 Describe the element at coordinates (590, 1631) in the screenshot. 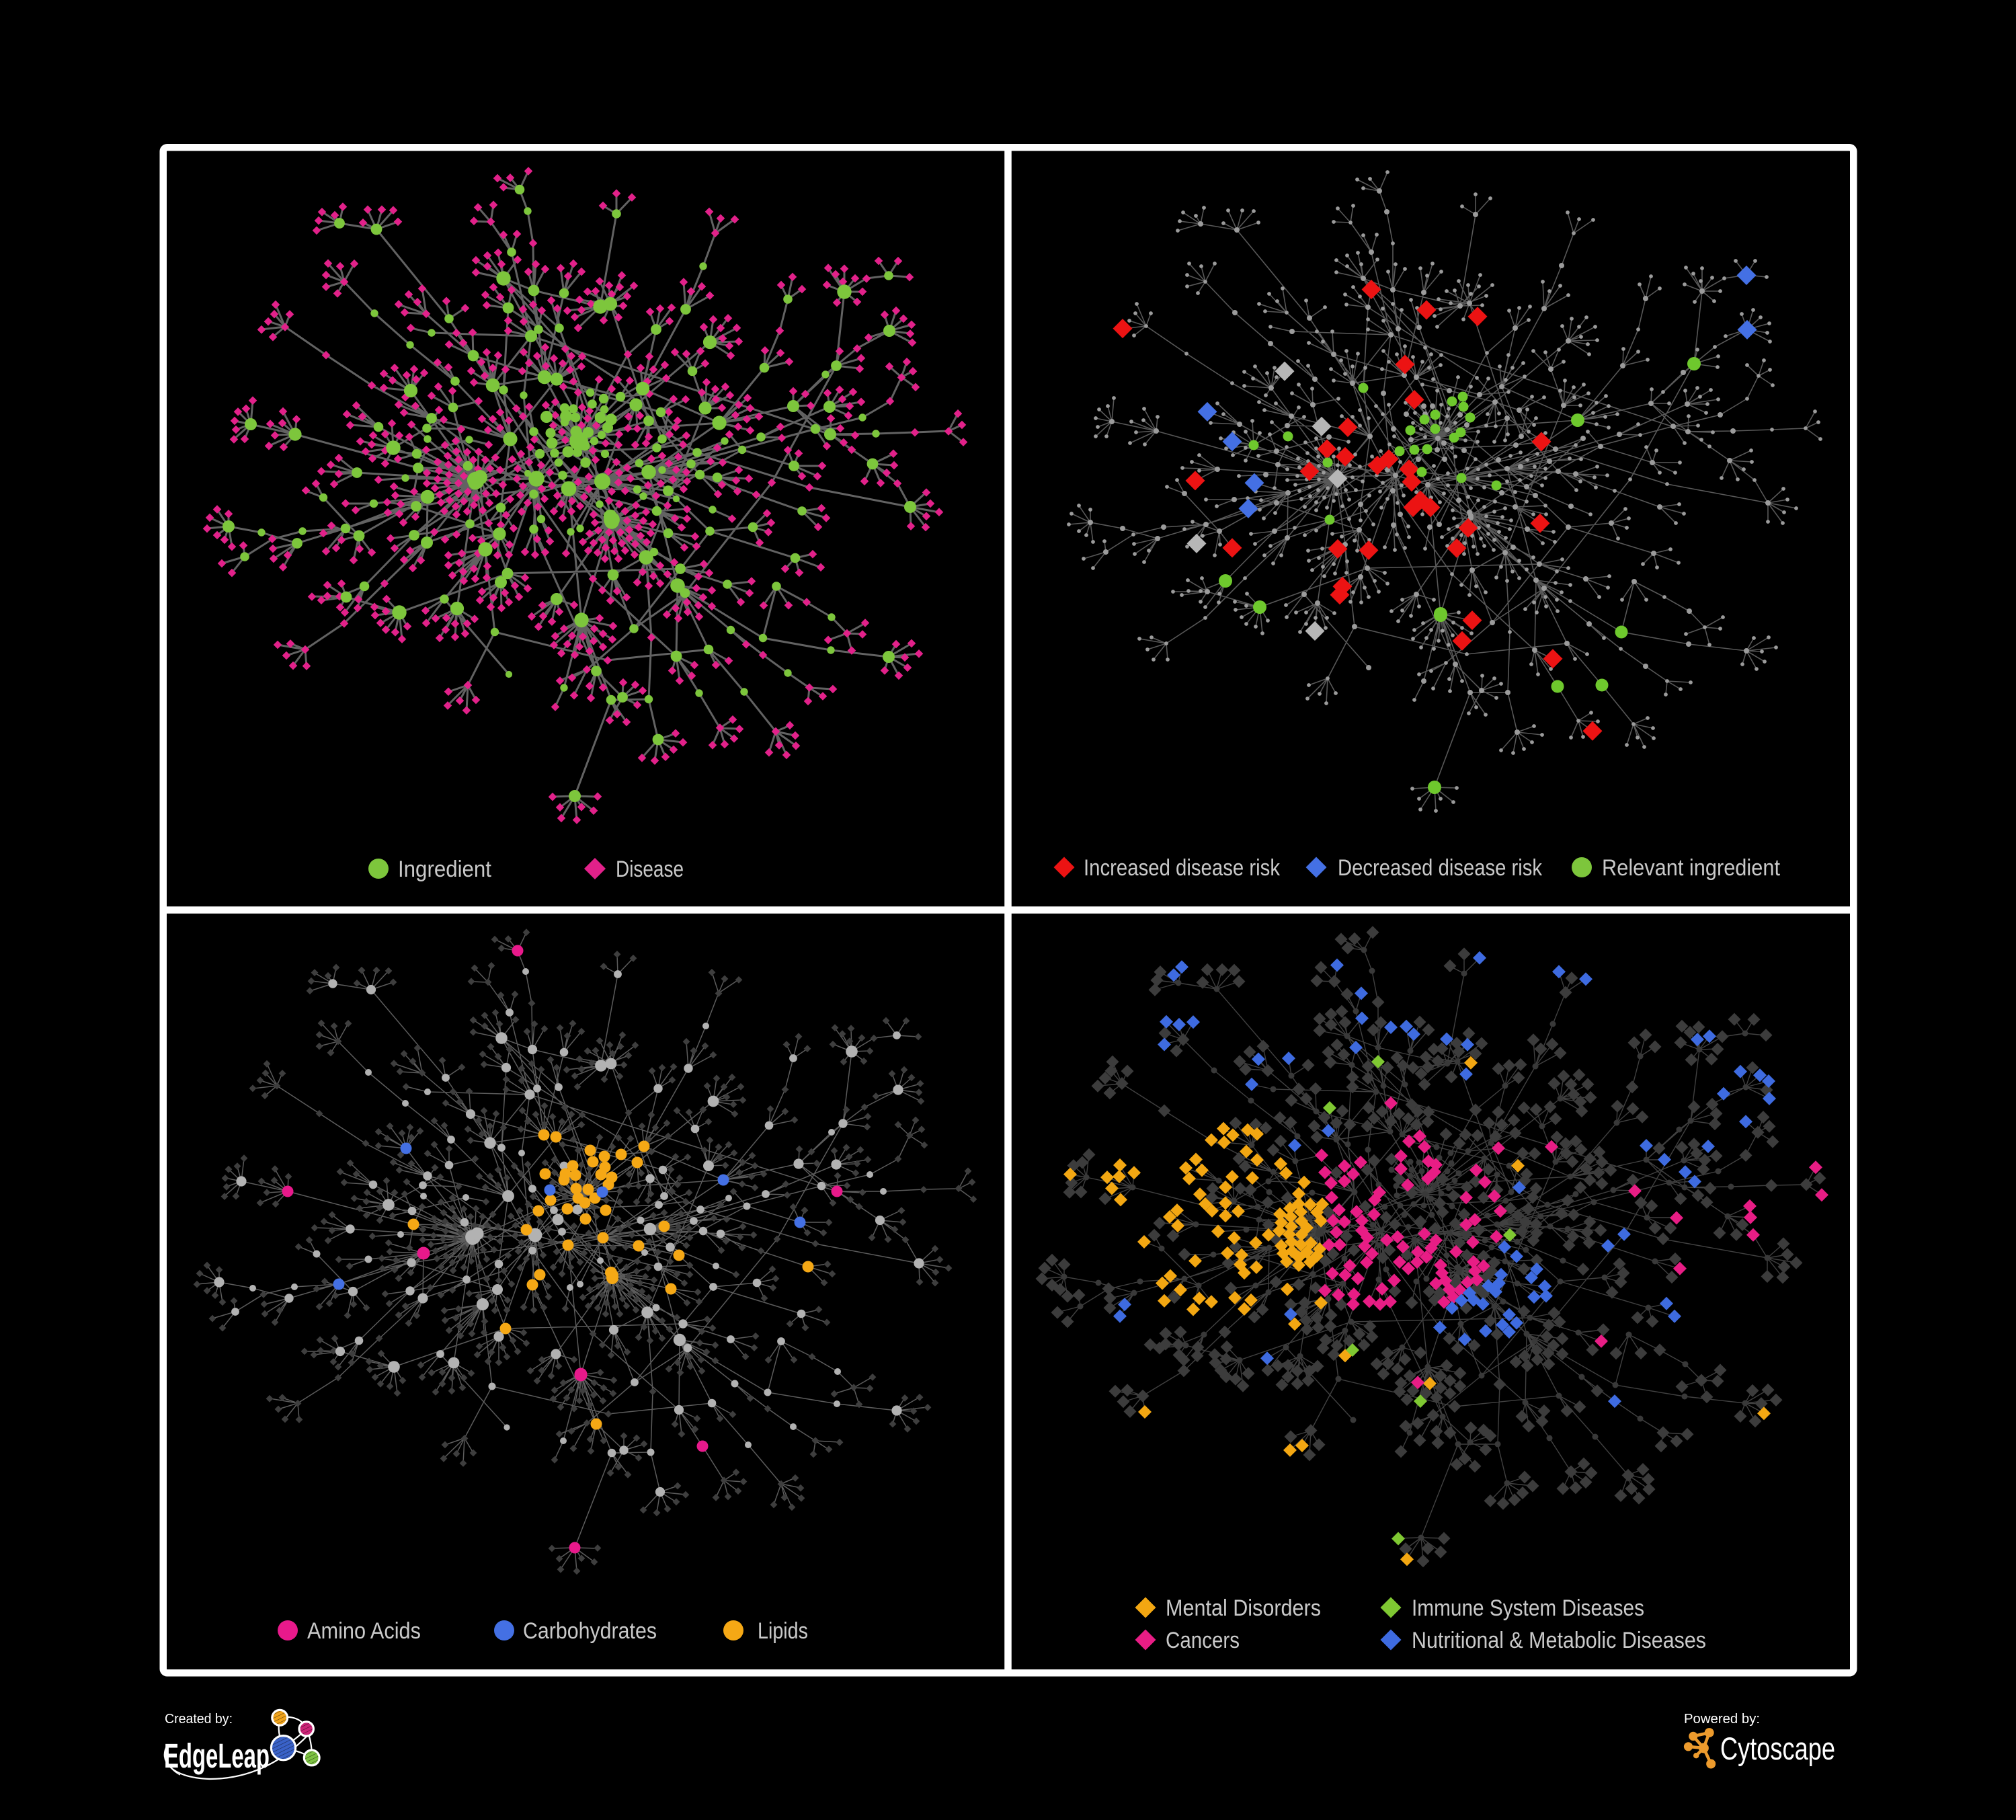

I see `svg-text: Carbohydrates` at that location.